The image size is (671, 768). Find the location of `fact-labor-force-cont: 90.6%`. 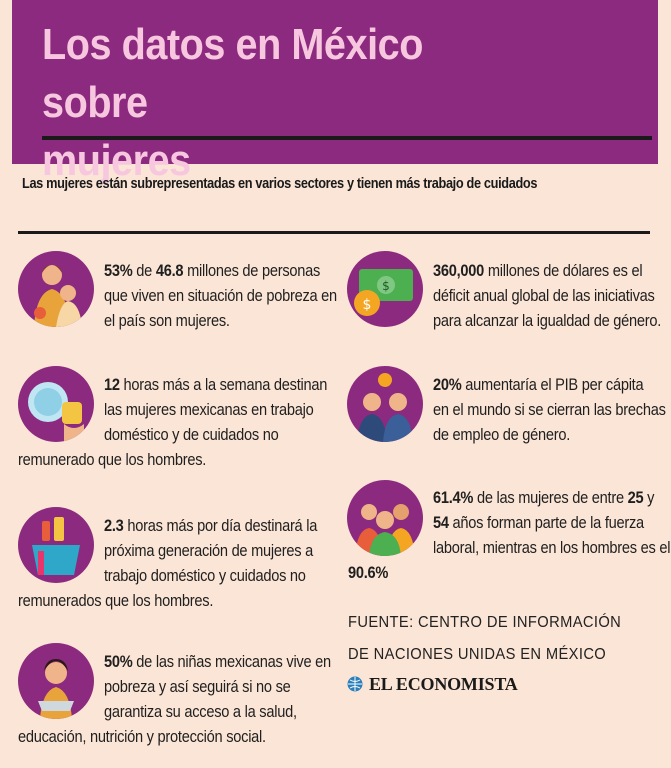

fact-labor-force-cont: 90.6% is located at coordinates (368, 572).